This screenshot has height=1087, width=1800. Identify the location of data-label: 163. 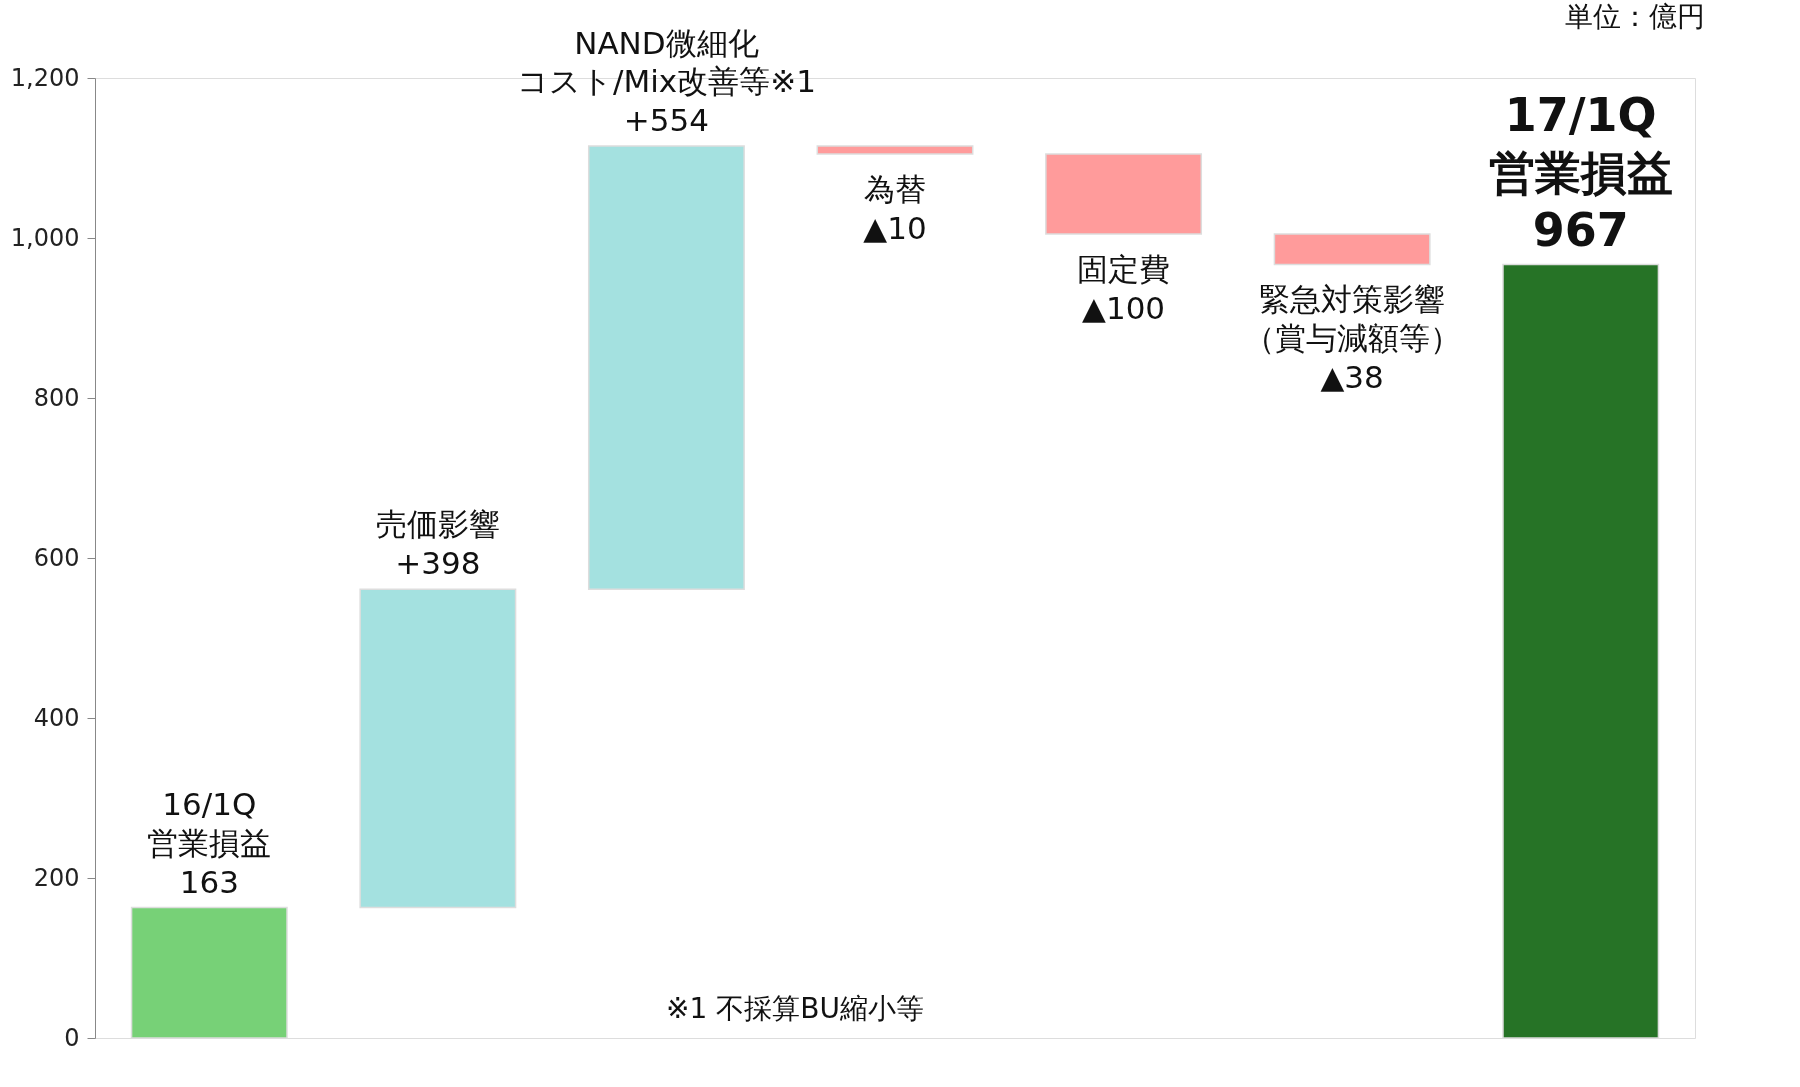
(209, 881).